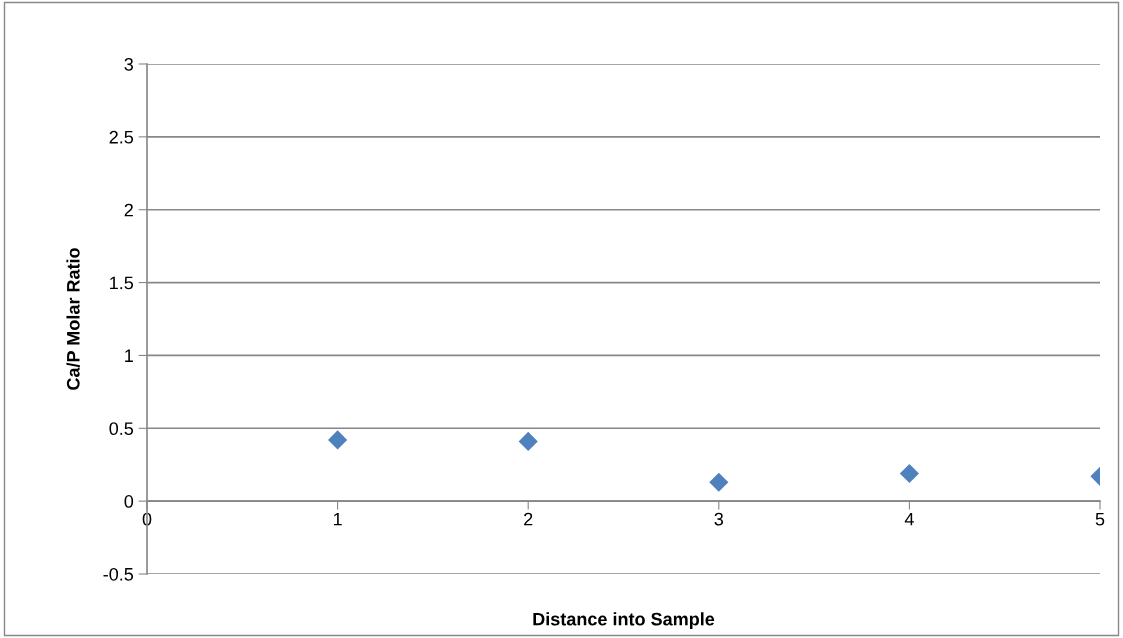 This screenshot has width=1123, height=638. I want to click on x-tick-label: 2, so click(528, 519).